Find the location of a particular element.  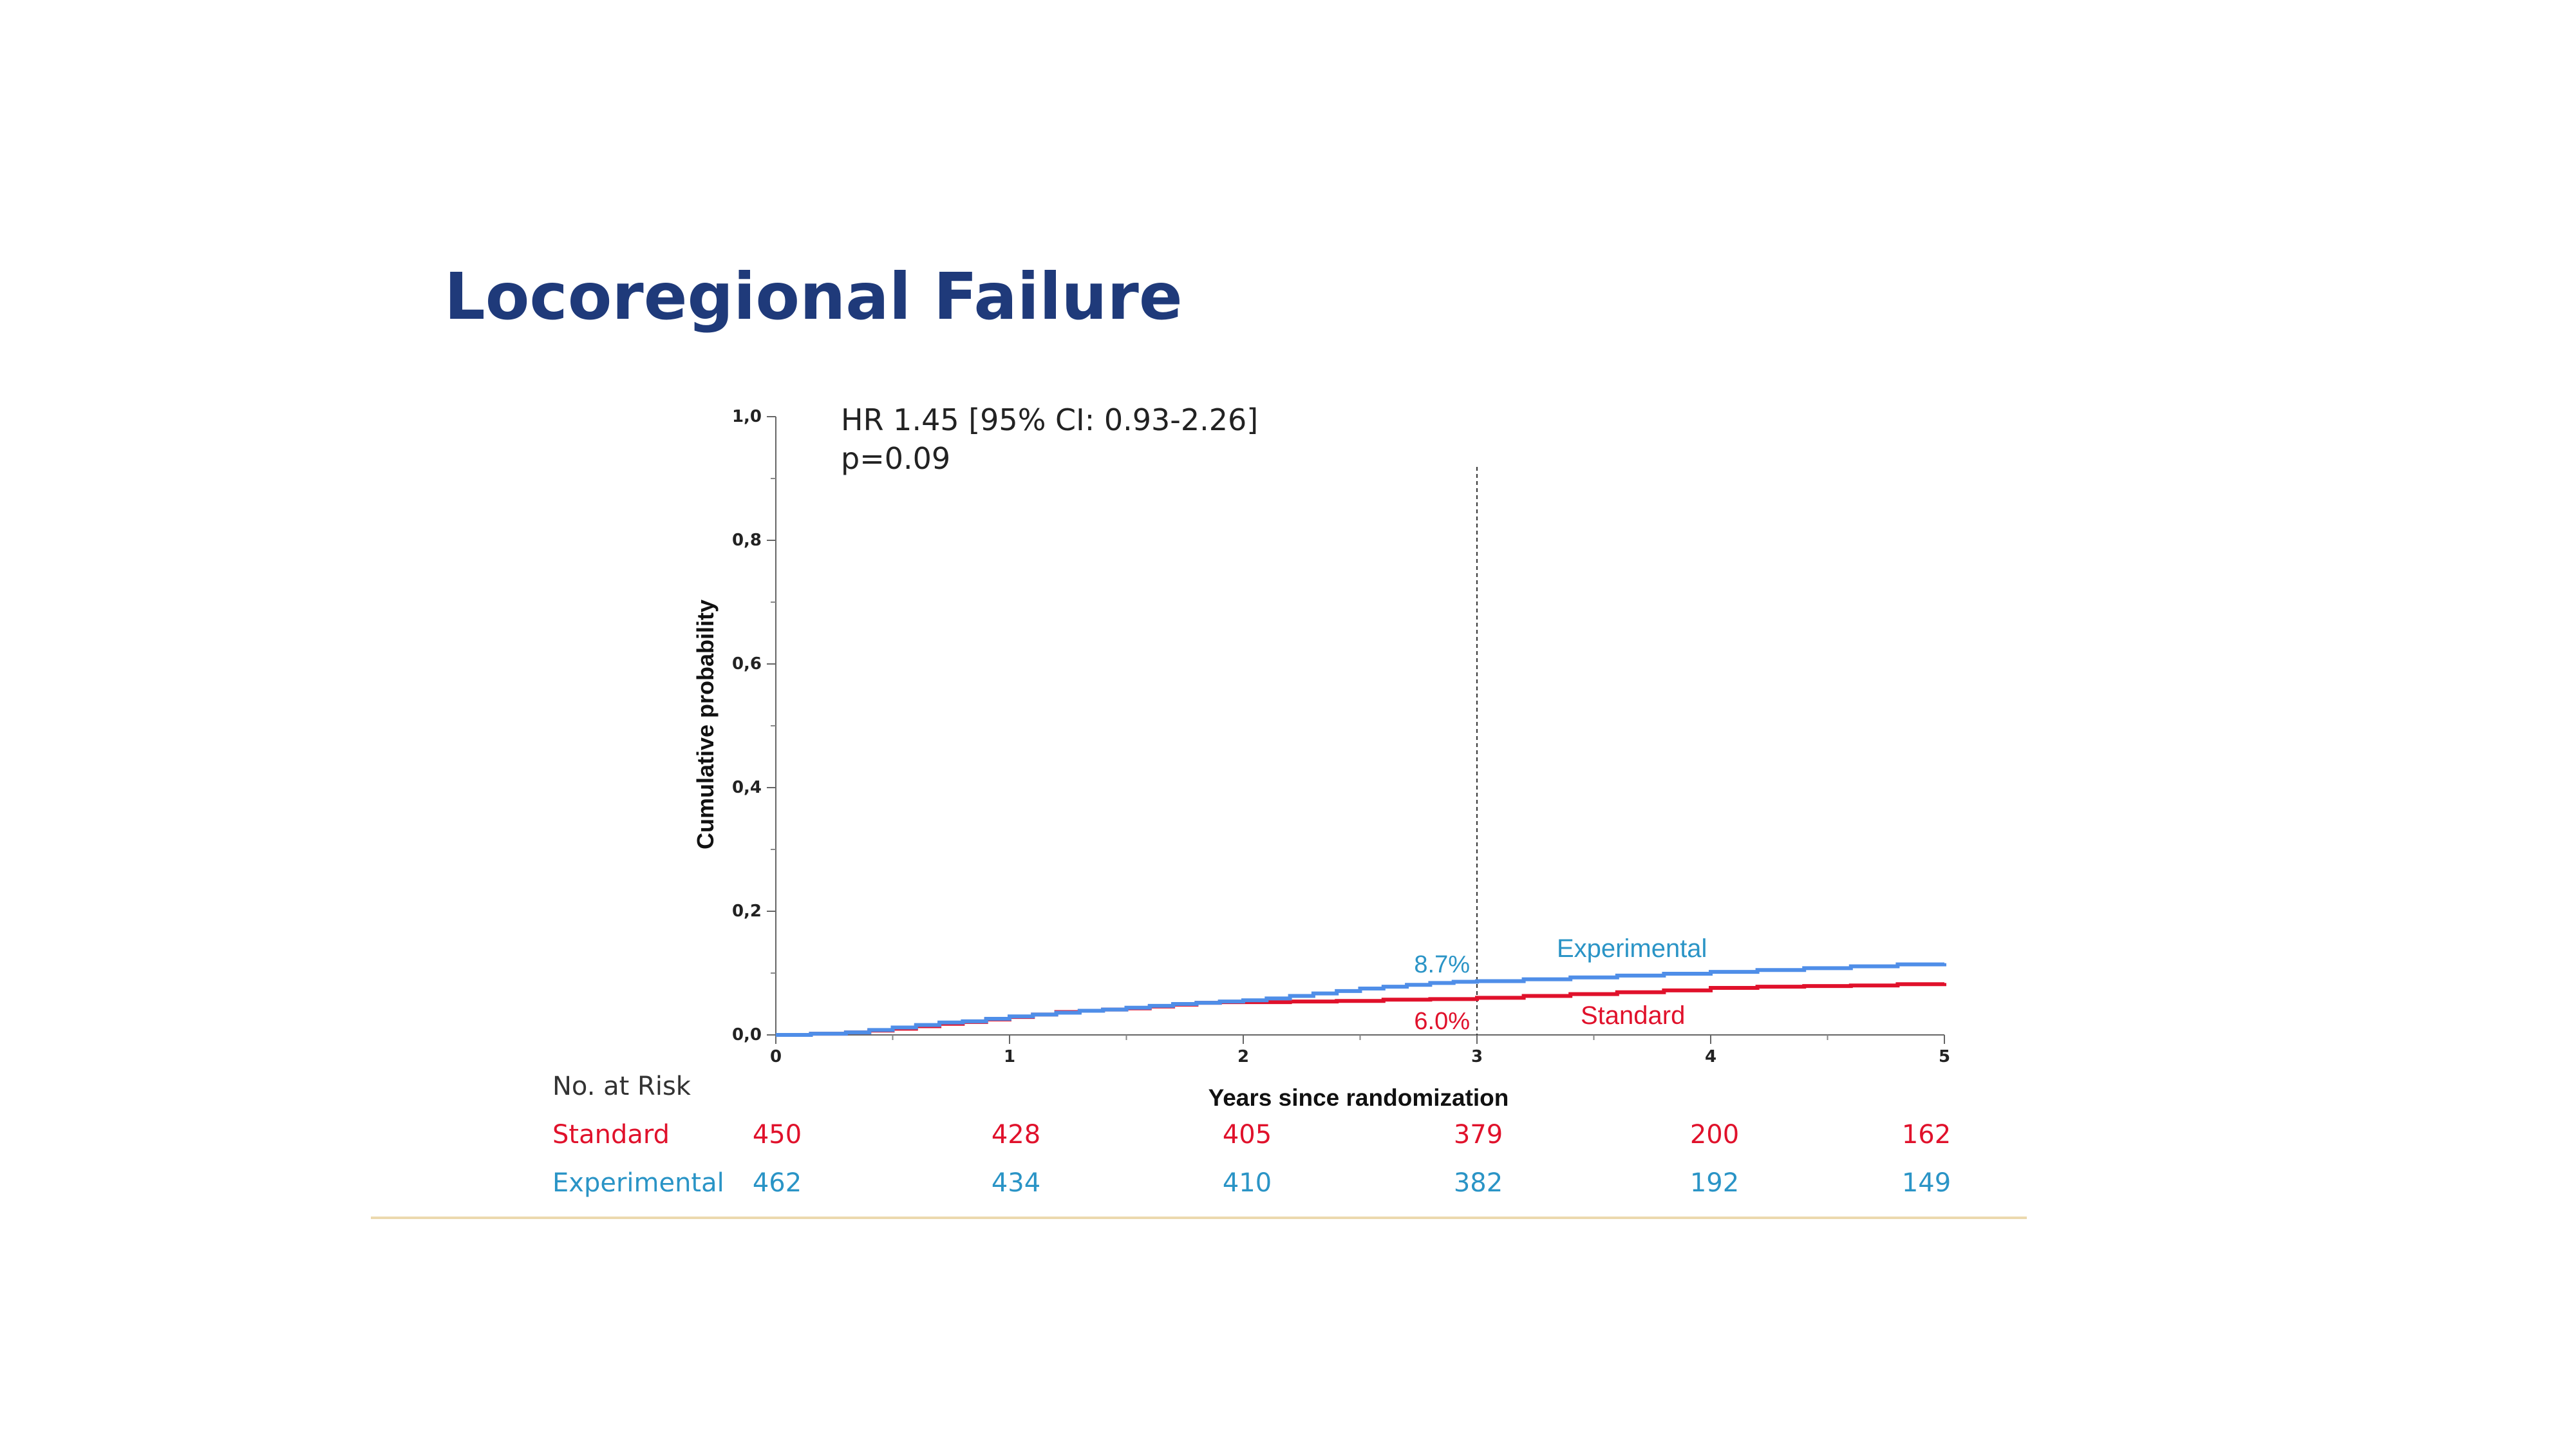

risk-value-standard: 450 is located at coordinates (777, 1135).